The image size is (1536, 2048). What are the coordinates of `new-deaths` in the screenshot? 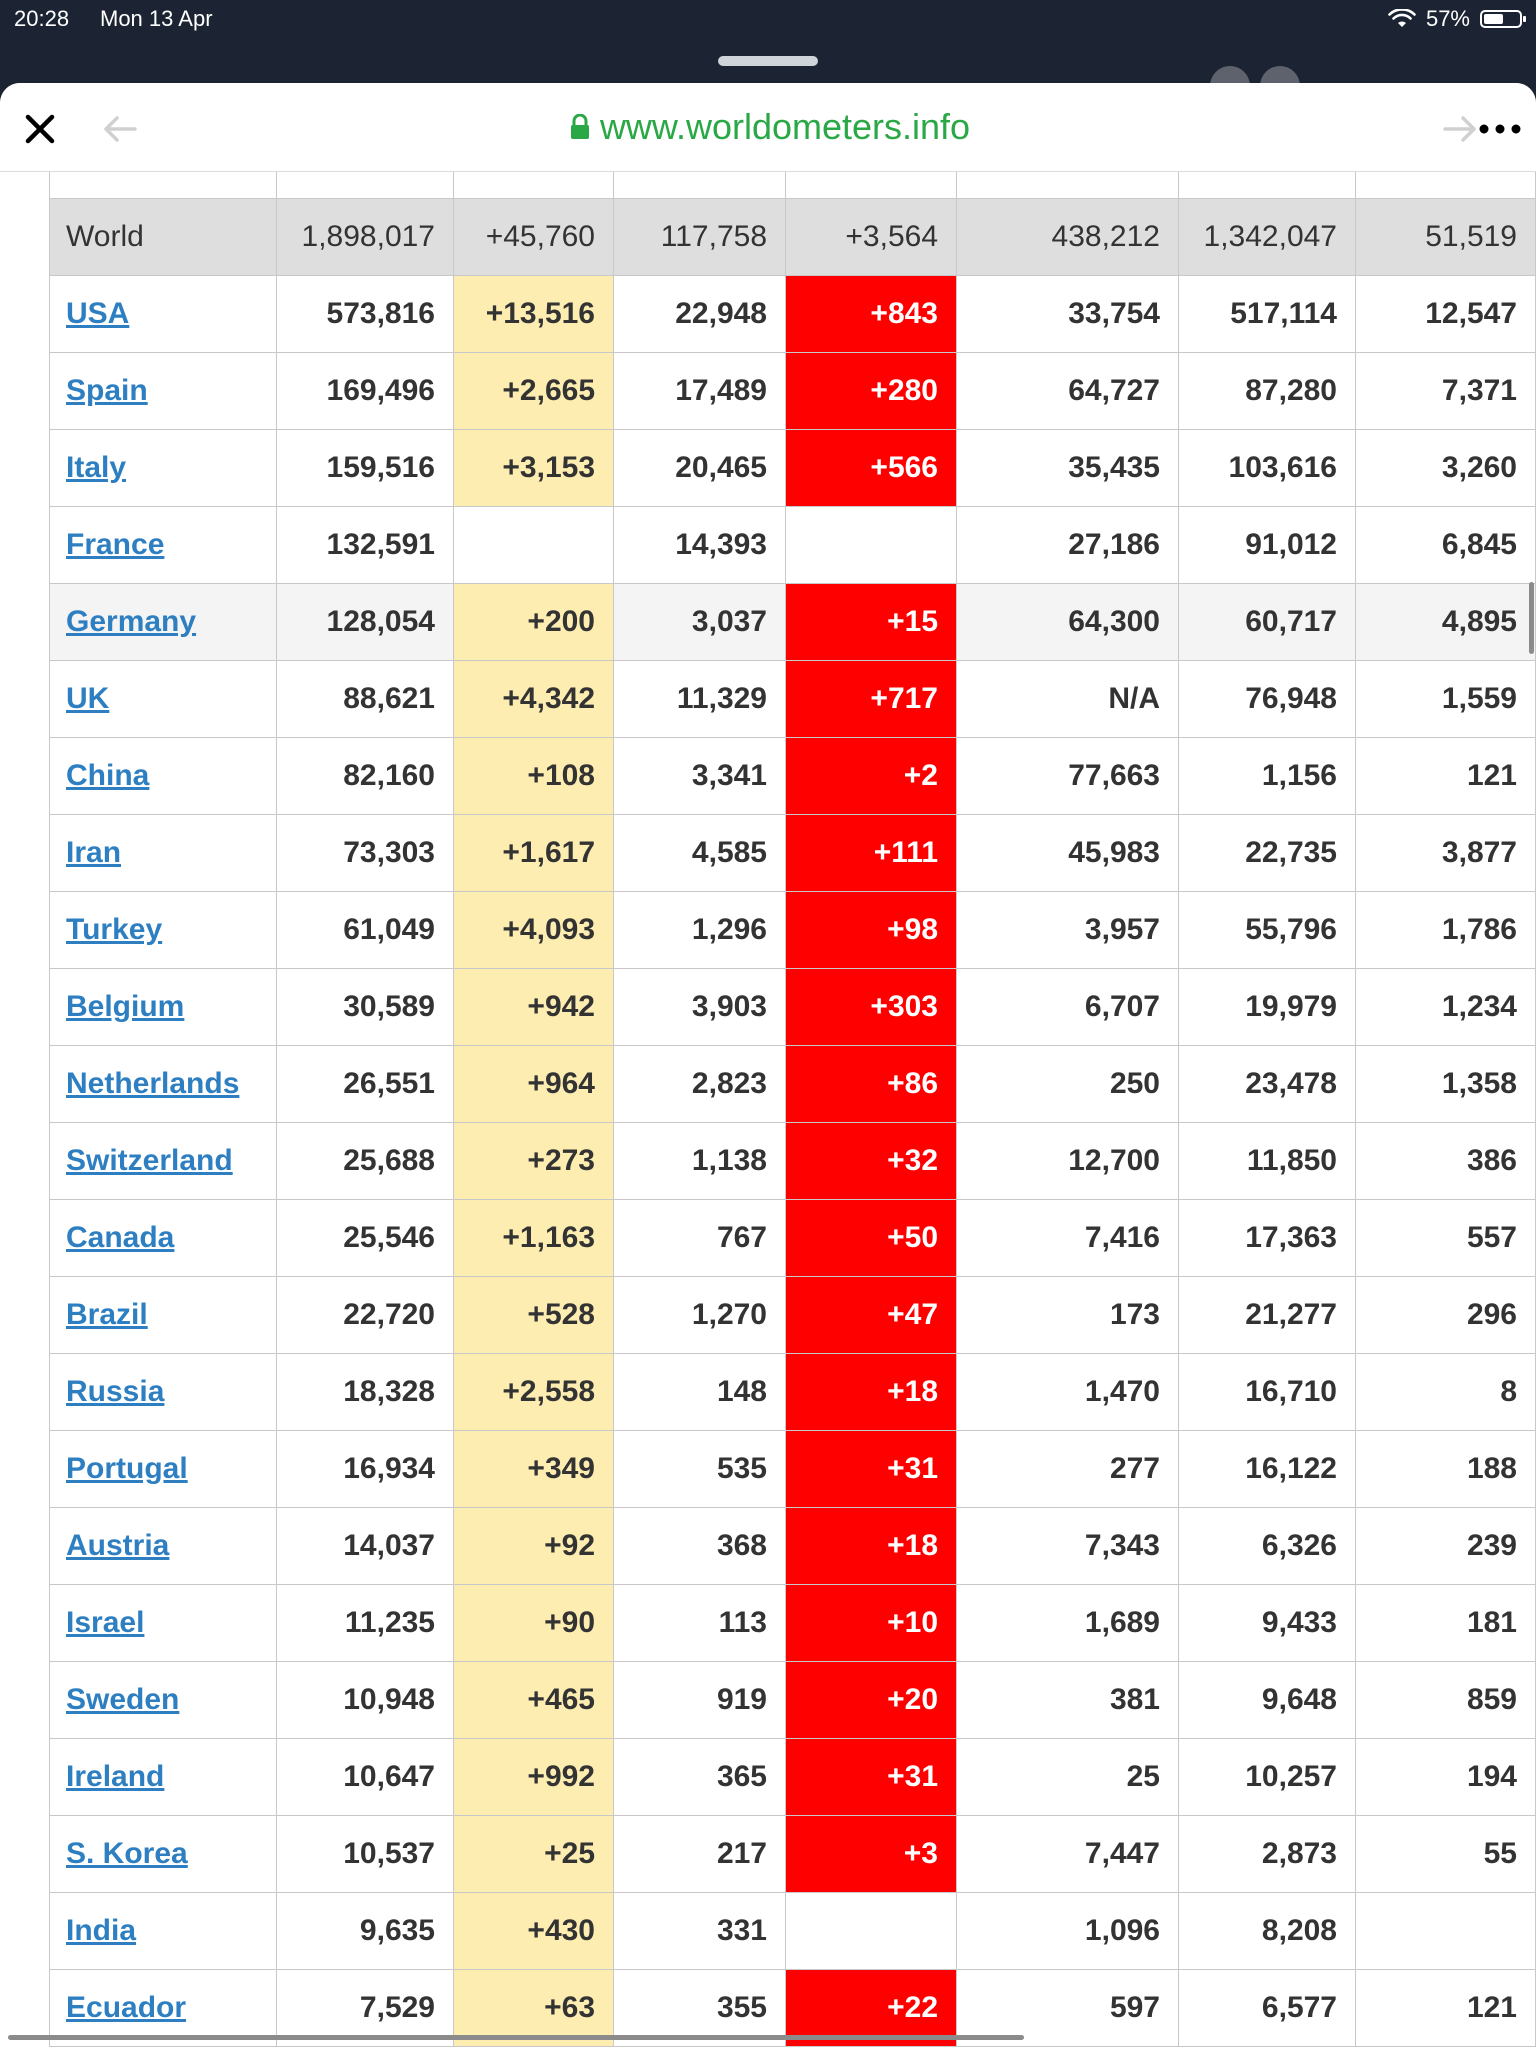 It's located at (871, 1930).